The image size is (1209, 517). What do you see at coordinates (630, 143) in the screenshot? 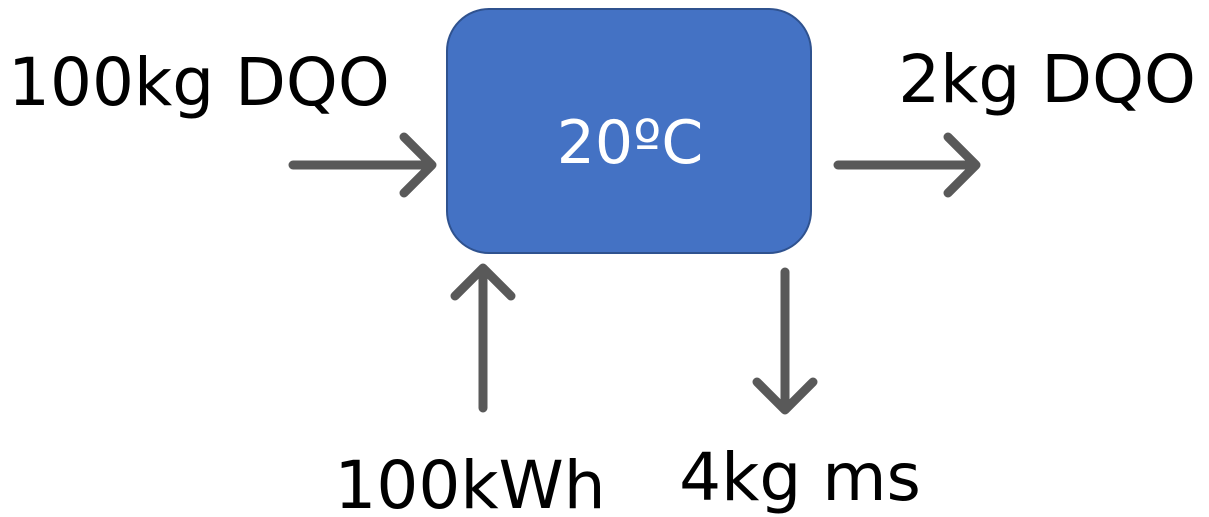
I see `box-label: 20ºC` at bounding box center [630, 143].